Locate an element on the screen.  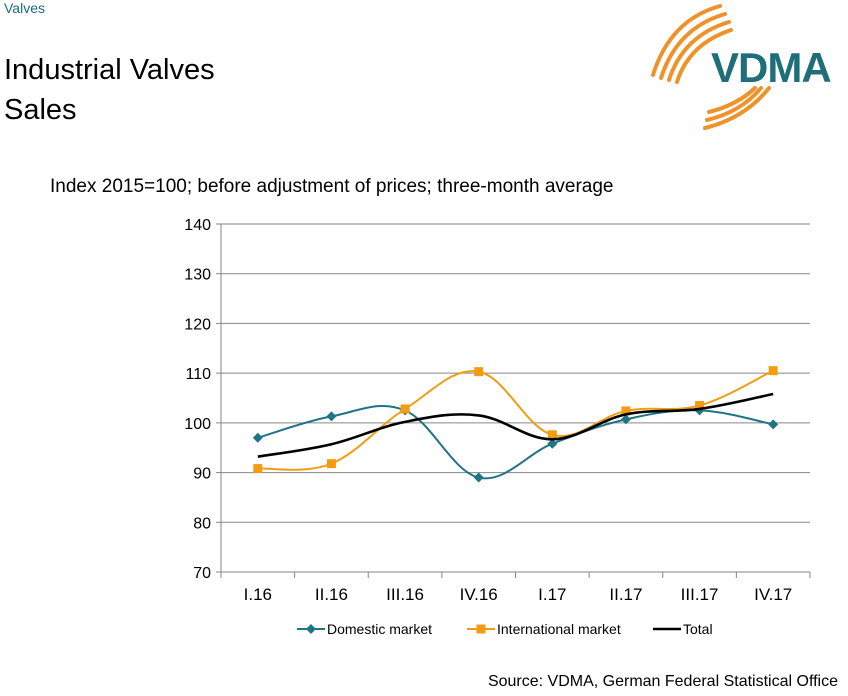
legend-label-international-market: International market is located at coordinates (559, 629).